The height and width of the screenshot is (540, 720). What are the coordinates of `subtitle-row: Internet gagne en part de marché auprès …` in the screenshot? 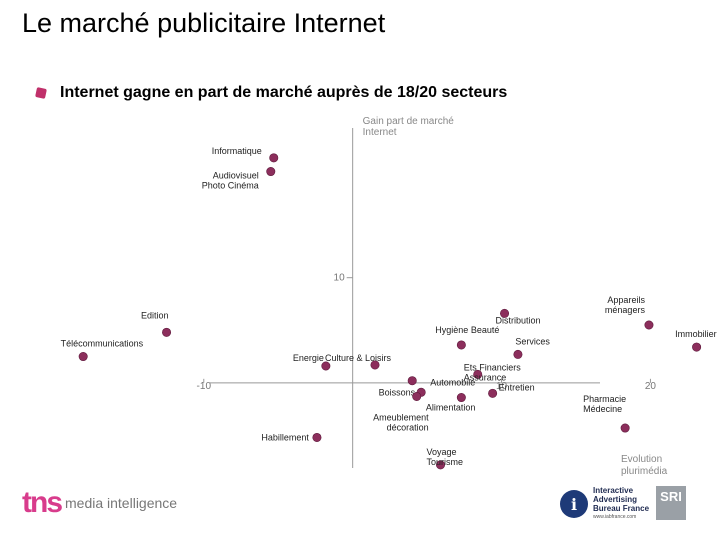 It's located at (271, 93).